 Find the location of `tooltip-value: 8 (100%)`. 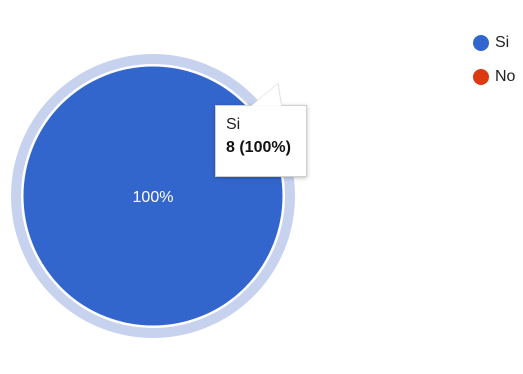

tooltip-value: 8 (100%) is located at coordinates (258, 147).